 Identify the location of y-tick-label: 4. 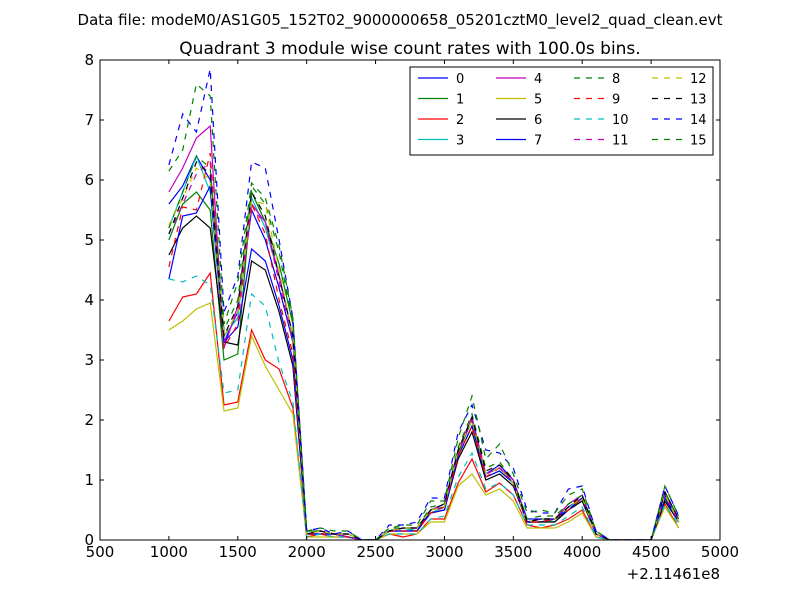
(89, 300).